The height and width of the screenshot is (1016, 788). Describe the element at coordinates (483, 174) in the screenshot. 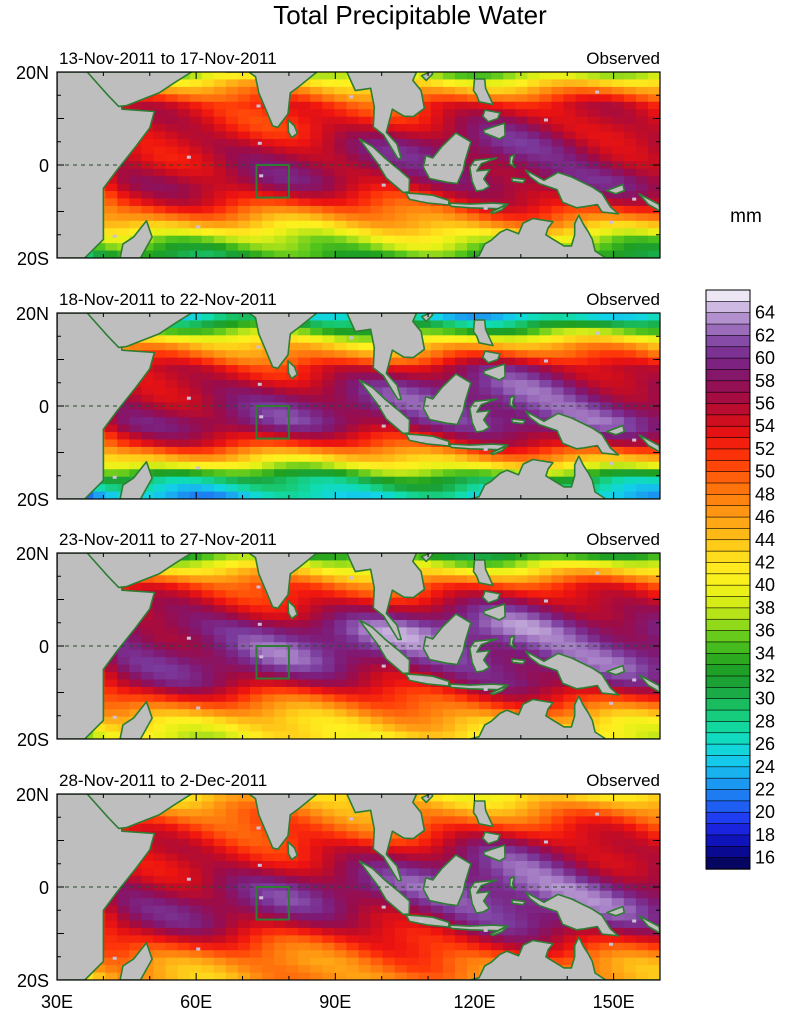

I see `land-sulawesi` at that location.